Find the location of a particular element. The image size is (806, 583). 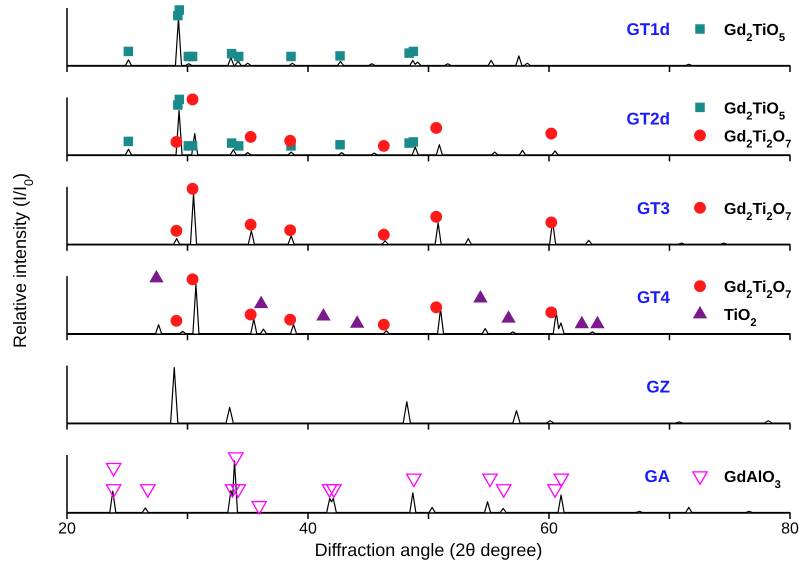

annotation: GZ is located at coordinates (658, 387).